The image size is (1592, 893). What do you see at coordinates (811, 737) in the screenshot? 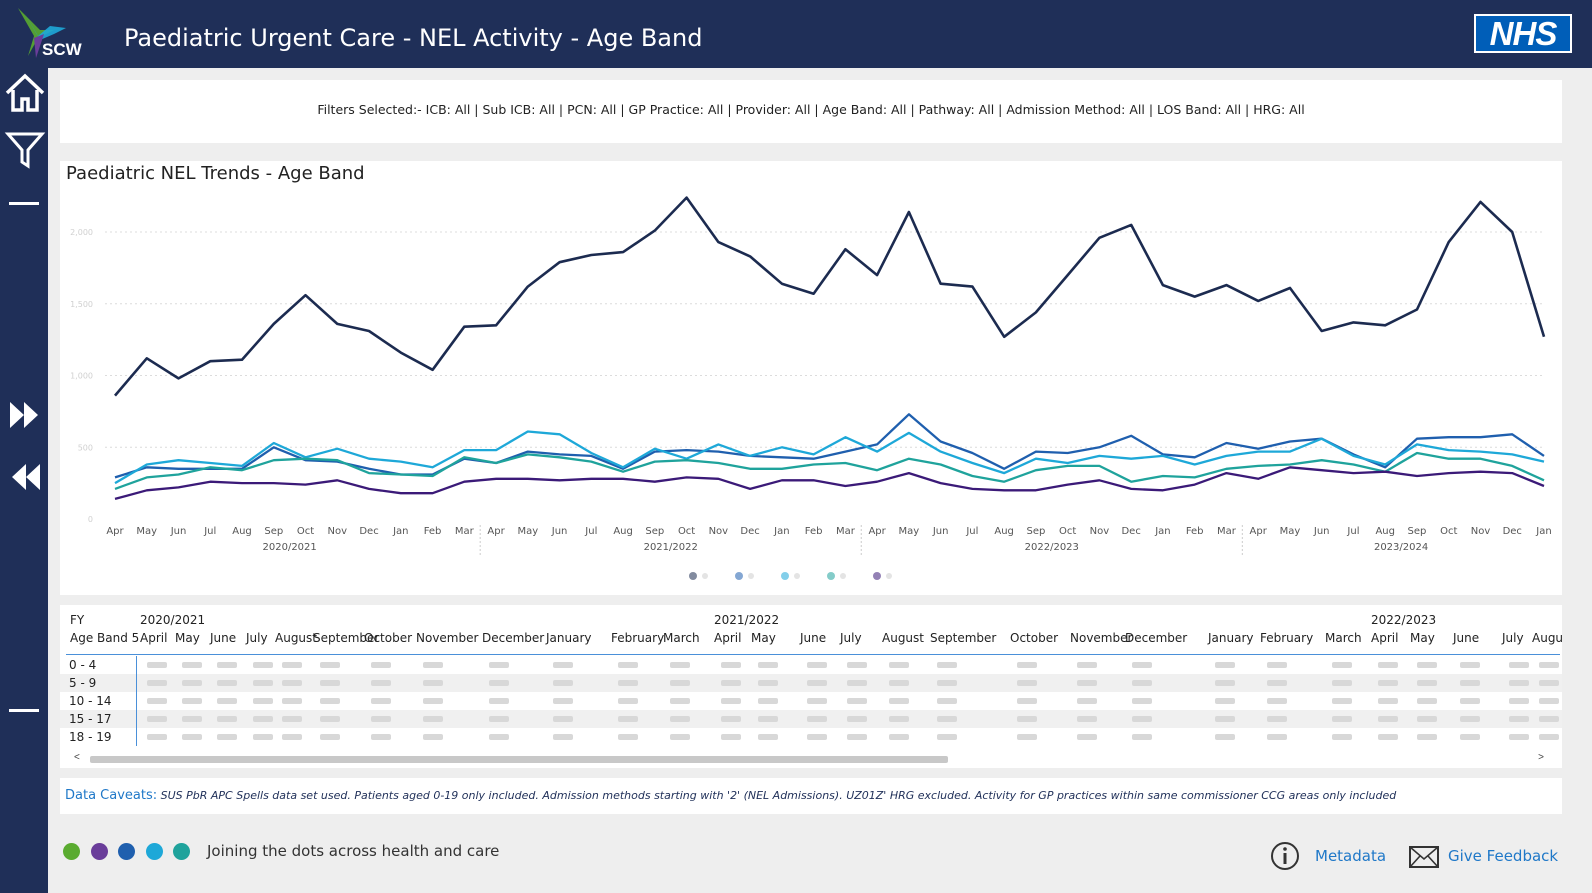
I see `table-row: 18 - 19` at bounding box center [811, 737].